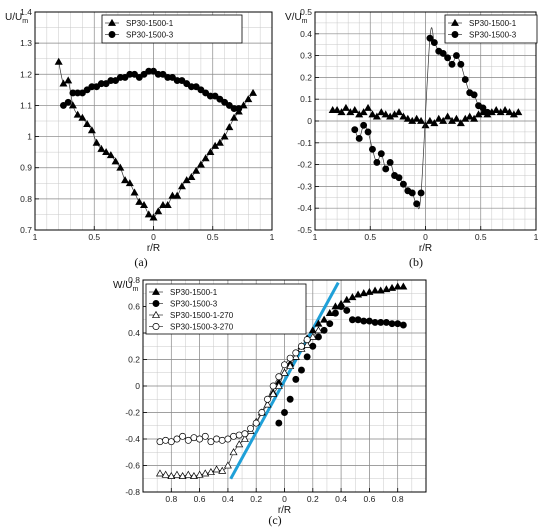 The width and height of the screenshot is (550, 531). I want to click on y-tick-label: 1.2, so click(26, 74).